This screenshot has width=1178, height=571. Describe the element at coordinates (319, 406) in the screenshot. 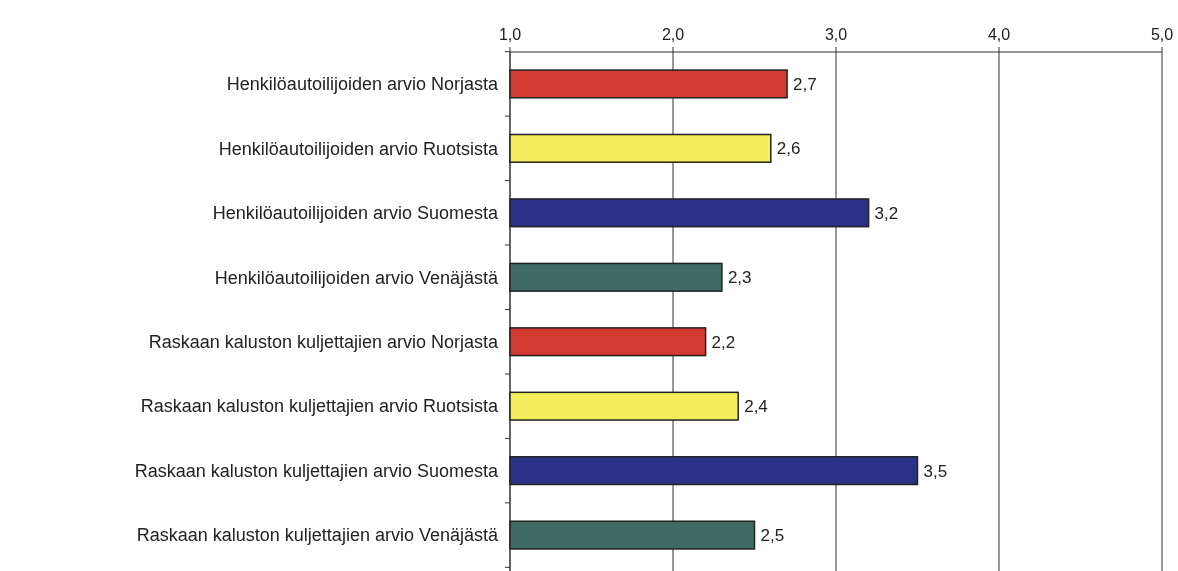

I see `y-tick-label: Raskaan kaluston kuljettajien arvio Ruotsista` at that location.